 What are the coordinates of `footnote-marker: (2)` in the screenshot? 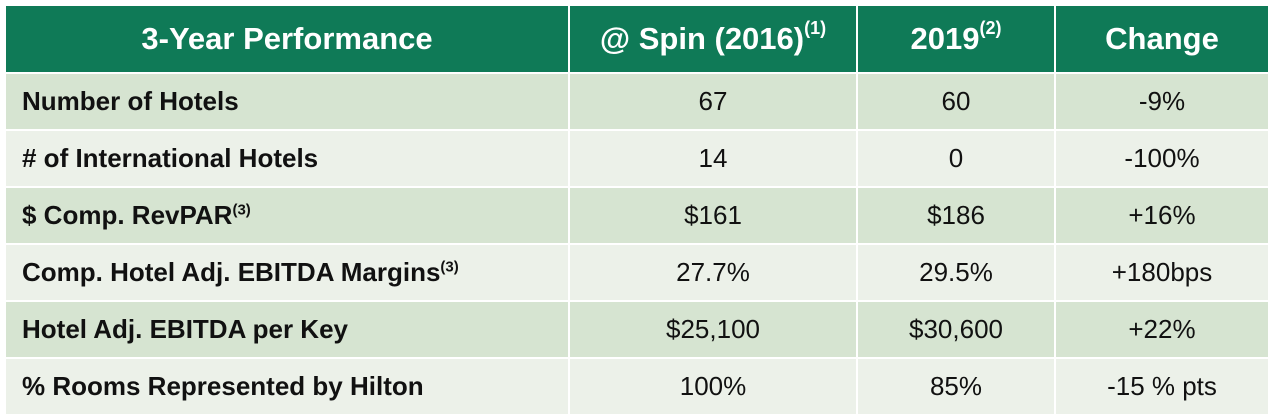 It's located at (990, 27).